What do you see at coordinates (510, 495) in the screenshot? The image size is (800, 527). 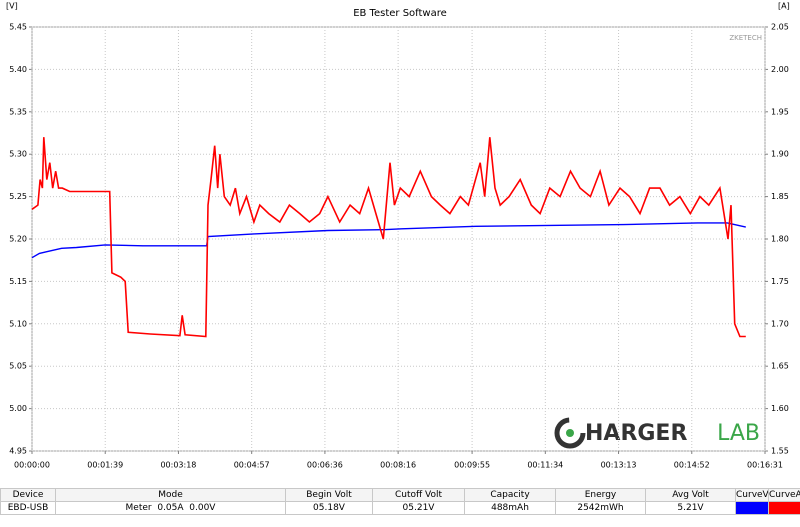 I see `header-cell: Capacity` at bounding box center [510, 495].